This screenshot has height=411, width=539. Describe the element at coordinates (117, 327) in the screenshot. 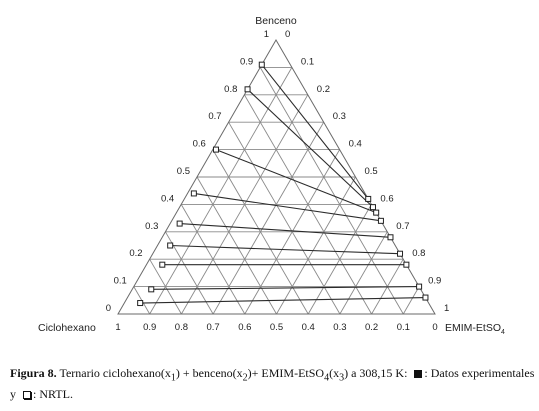

I see `tick-label-bottom: 1` at that location.